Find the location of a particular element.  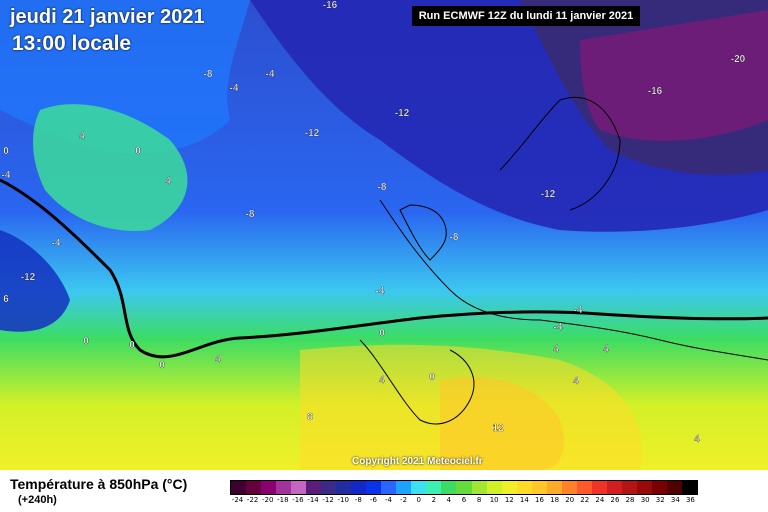

scale-tick-label: -10 is located at coordinates (343, 500).